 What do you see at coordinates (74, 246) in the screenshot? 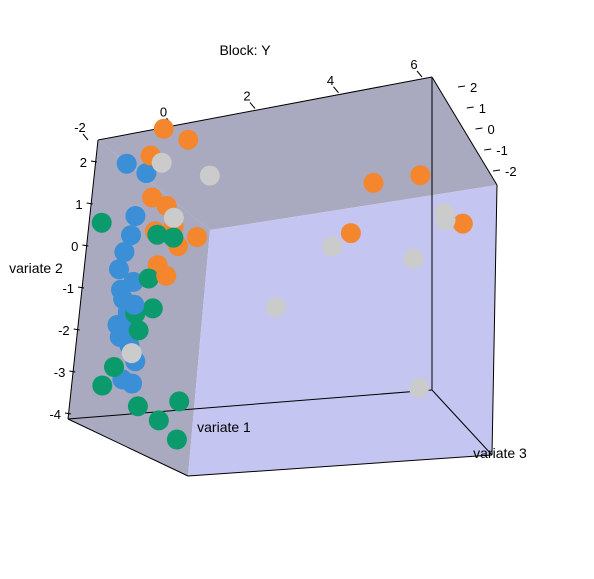
I see `y-tick-label: 0` at bounding box center [74, 246].